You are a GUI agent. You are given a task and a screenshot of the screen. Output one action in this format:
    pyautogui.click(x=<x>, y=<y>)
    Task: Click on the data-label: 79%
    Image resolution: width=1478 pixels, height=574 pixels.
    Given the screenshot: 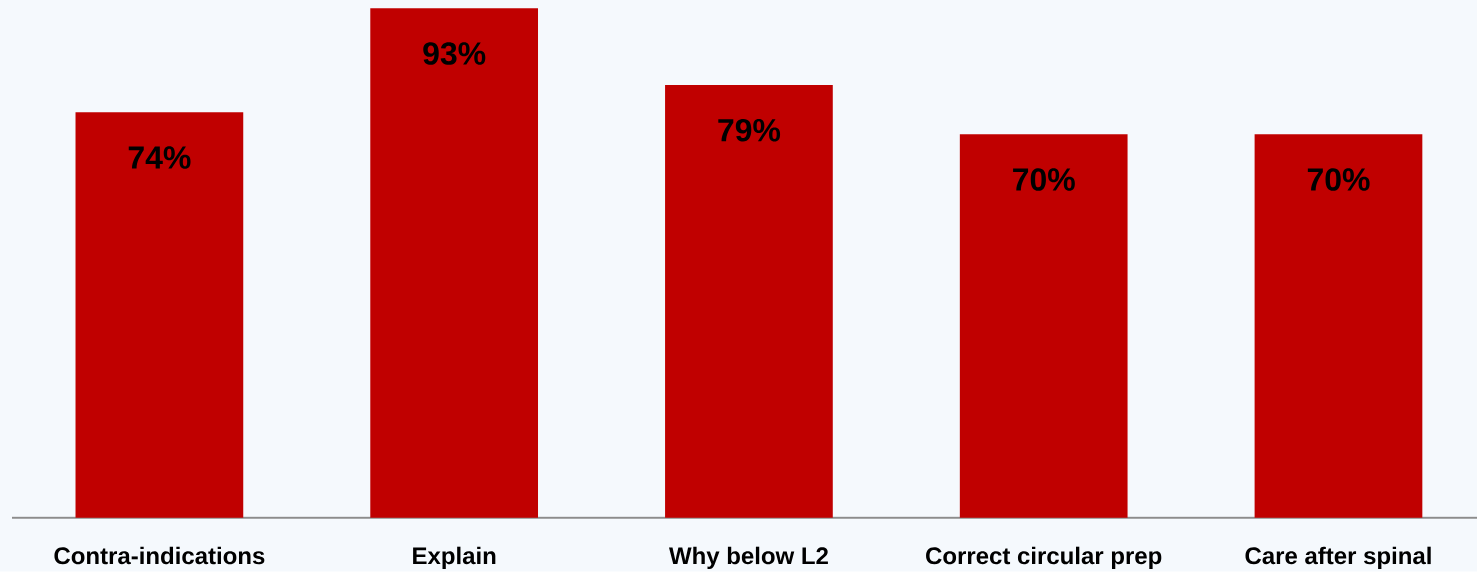 What is the action you would take?
    pyautogui.click(x=749, y=130)
    